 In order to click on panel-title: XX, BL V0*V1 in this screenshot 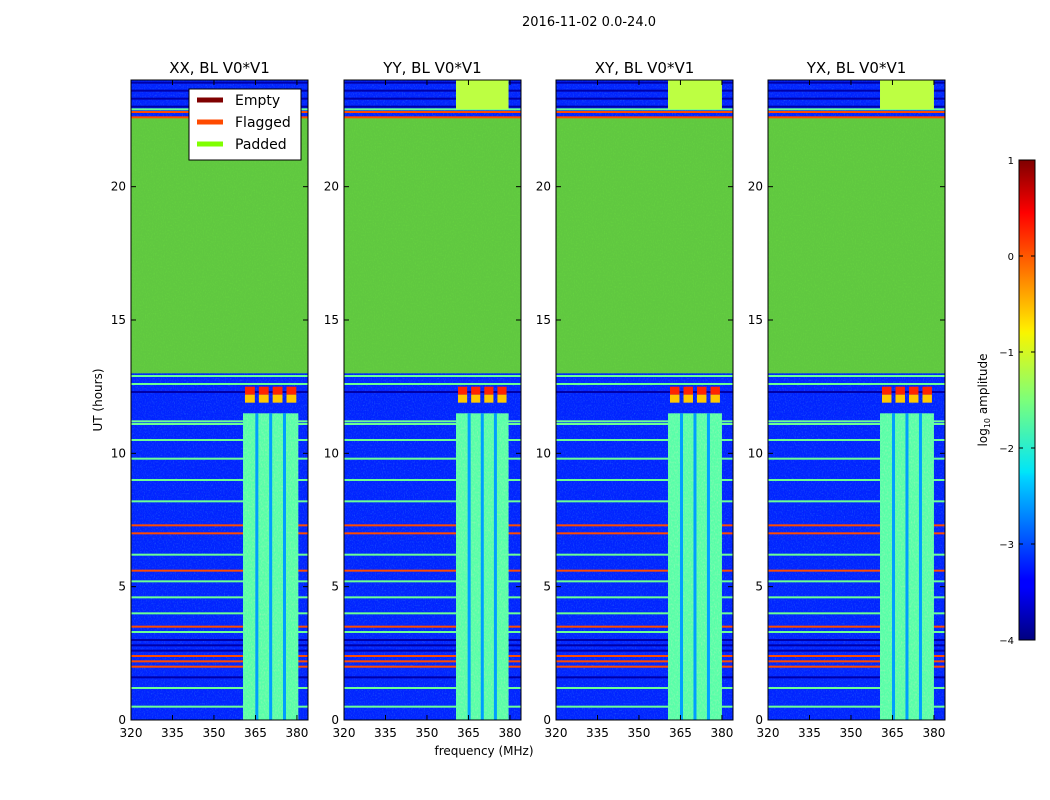, I will do `click(219, 68)`.